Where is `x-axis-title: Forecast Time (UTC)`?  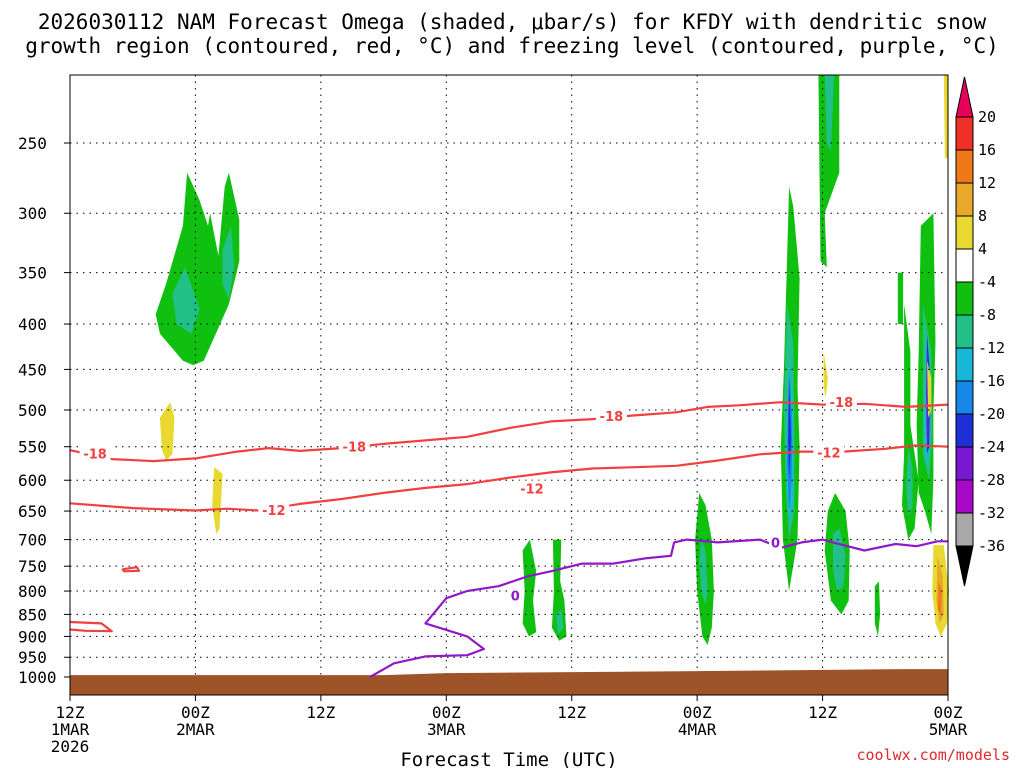 x-axis-title: Forecast Time (UTC) is located at coordinates (508, 758).